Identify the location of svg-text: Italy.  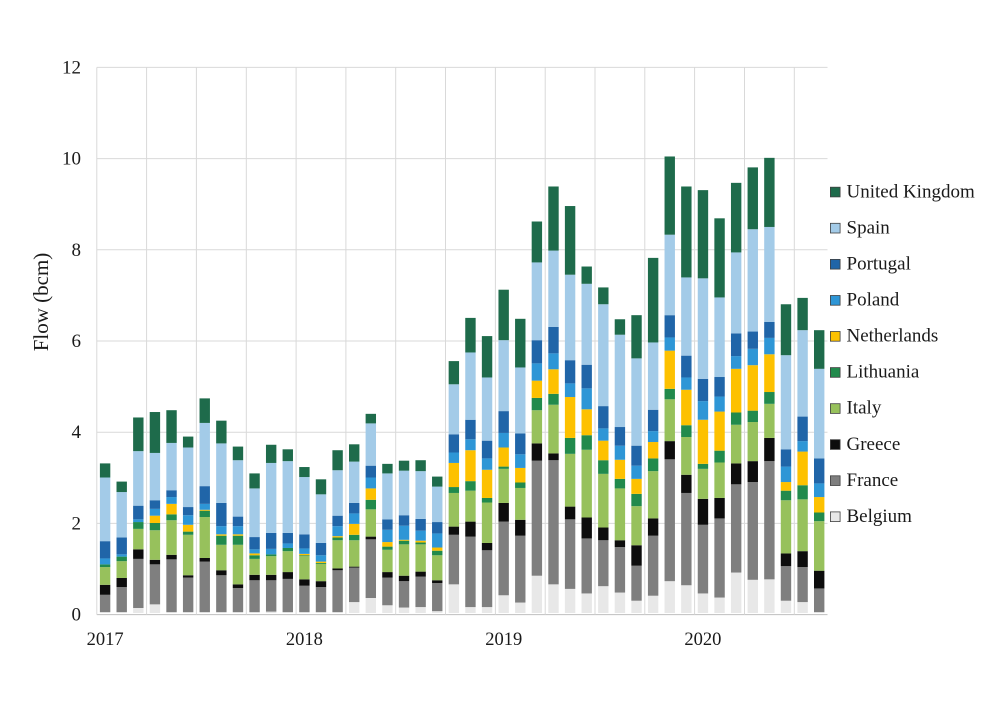
(864, 408).